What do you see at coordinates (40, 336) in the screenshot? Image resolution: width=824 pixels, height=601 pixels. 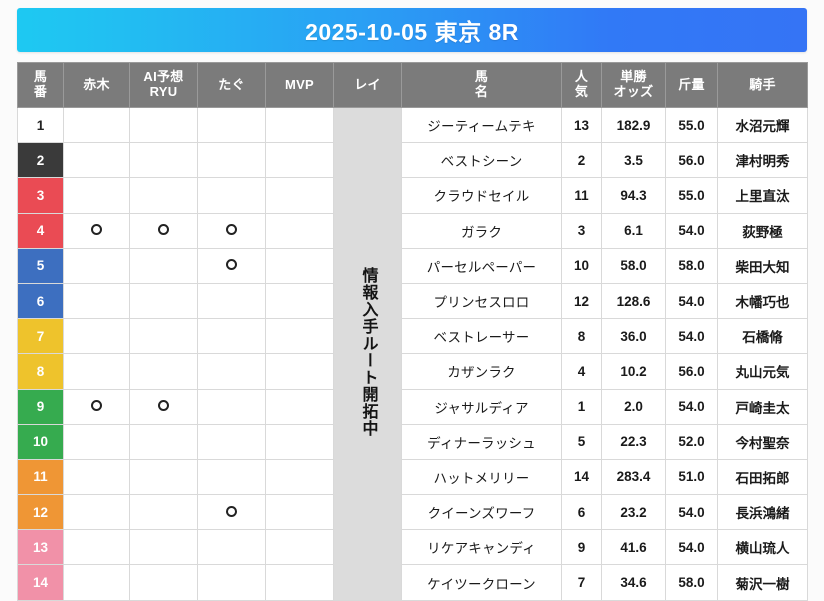 I see `horse-number-cell: 7` at bounding box center [40, 336].